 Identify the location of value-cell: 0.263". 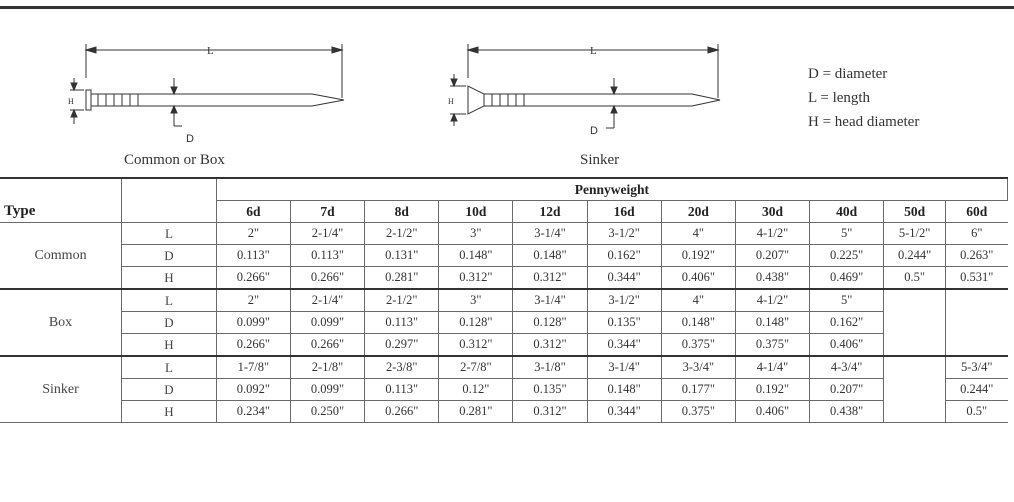
(976, 255).